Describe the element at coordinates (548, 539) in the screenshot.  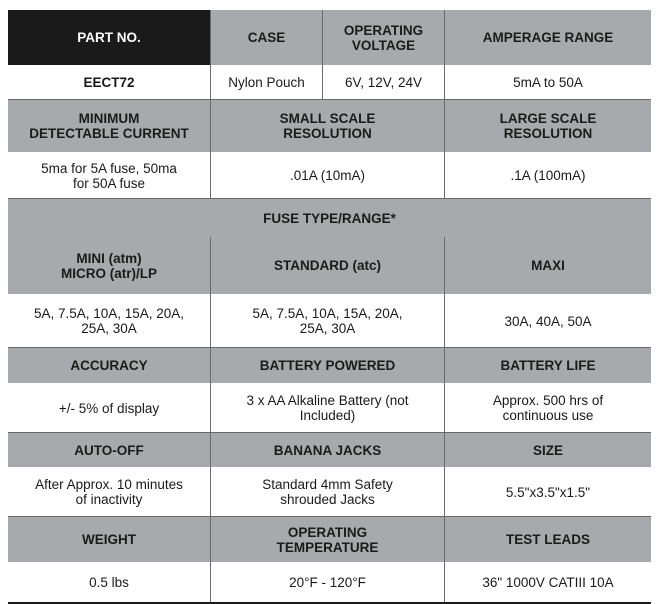
I see `header-cell: TEST LEADS` at that location.